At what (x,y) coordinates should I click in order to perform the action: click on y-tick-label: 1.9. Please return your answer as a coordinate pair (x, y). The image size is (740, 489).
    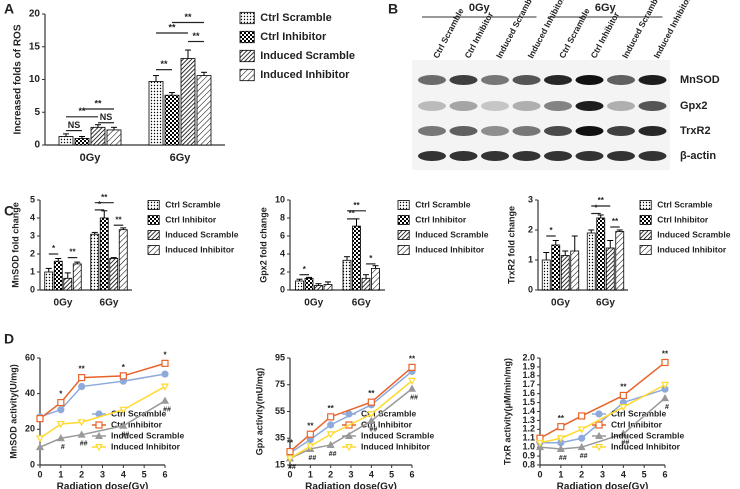
    Looking at the image, I should click on (528, 366).